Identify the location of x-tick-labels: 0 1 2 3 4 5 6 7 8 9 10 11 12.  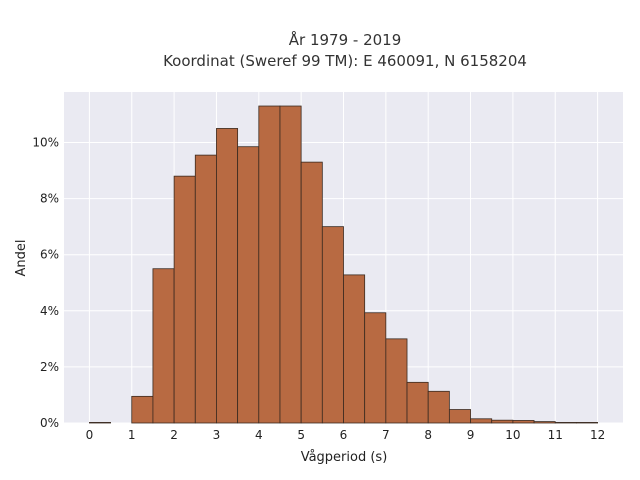
(346, 435).